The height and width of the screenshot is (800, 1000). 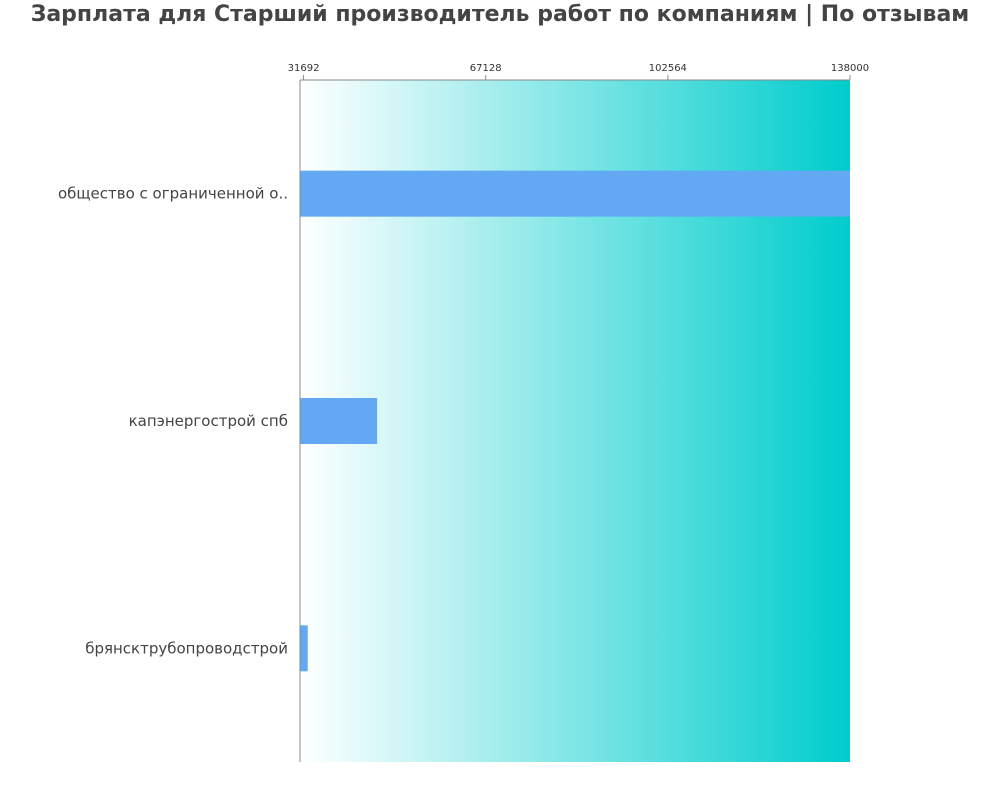 I want to click on x-tick-label: 102564, so click(x=668, y=68).